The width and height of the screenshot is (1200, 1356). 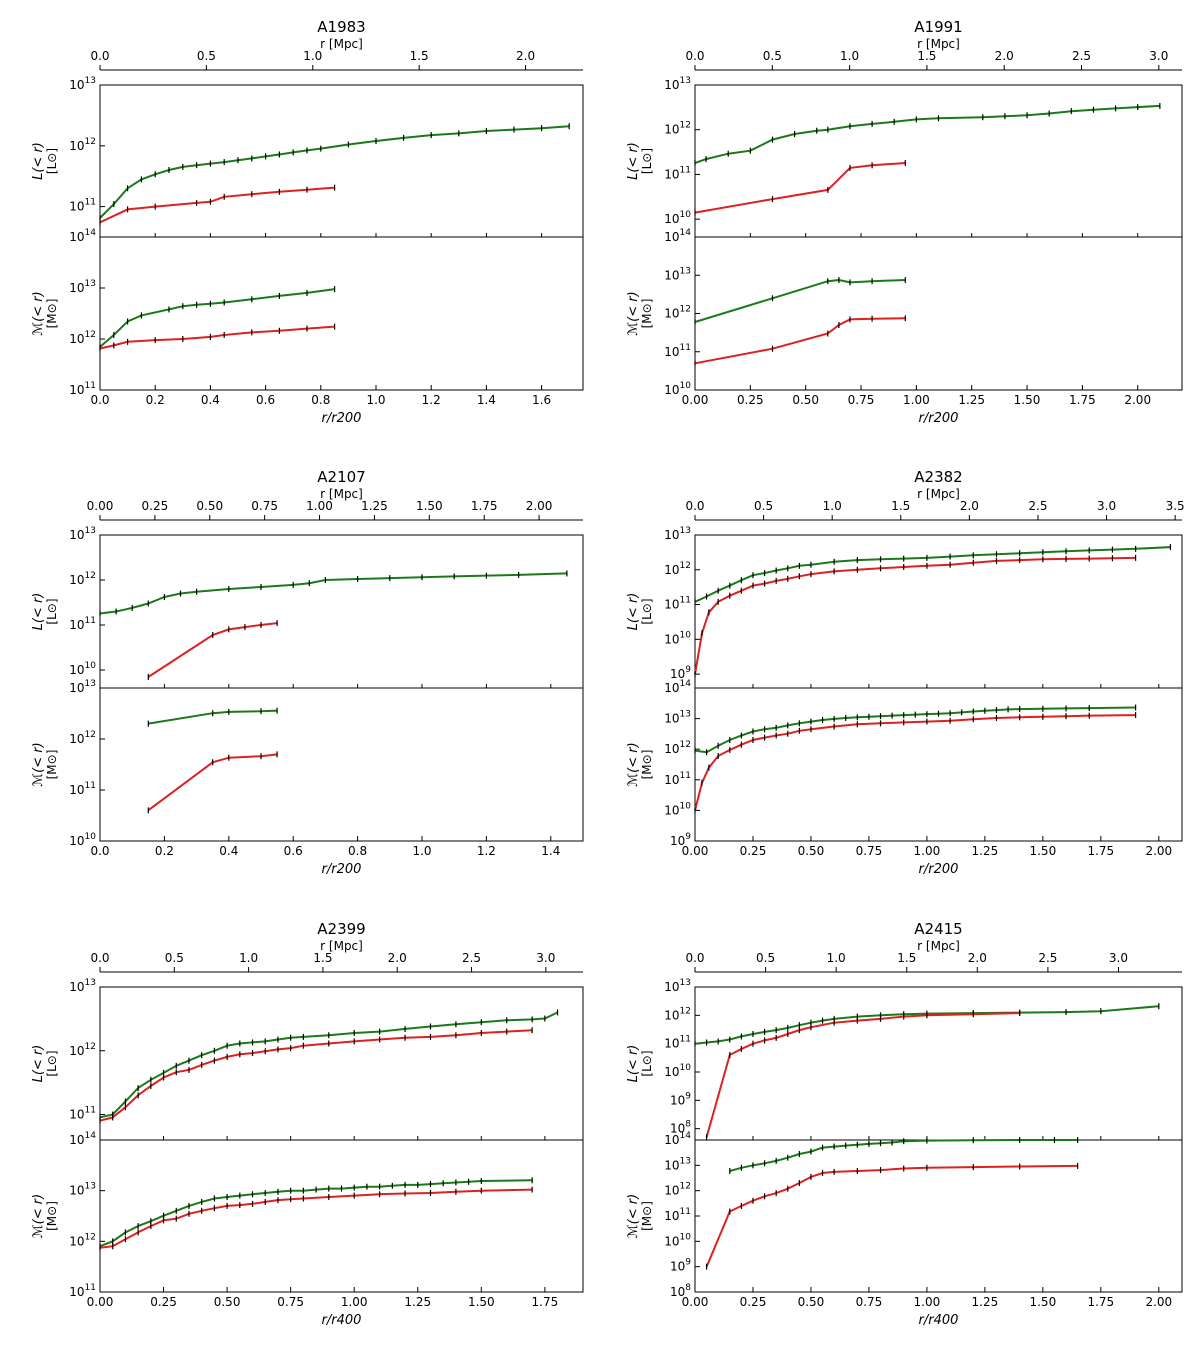 What do you see at coordinates (164, 851) in the screenshot?
I see `x-tick-label: 0.2` at bounding box center [164, 851].